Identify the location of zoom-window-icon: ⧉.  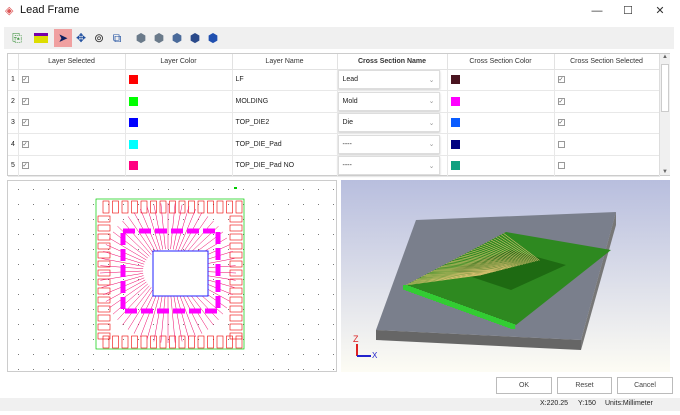
(117, 37).